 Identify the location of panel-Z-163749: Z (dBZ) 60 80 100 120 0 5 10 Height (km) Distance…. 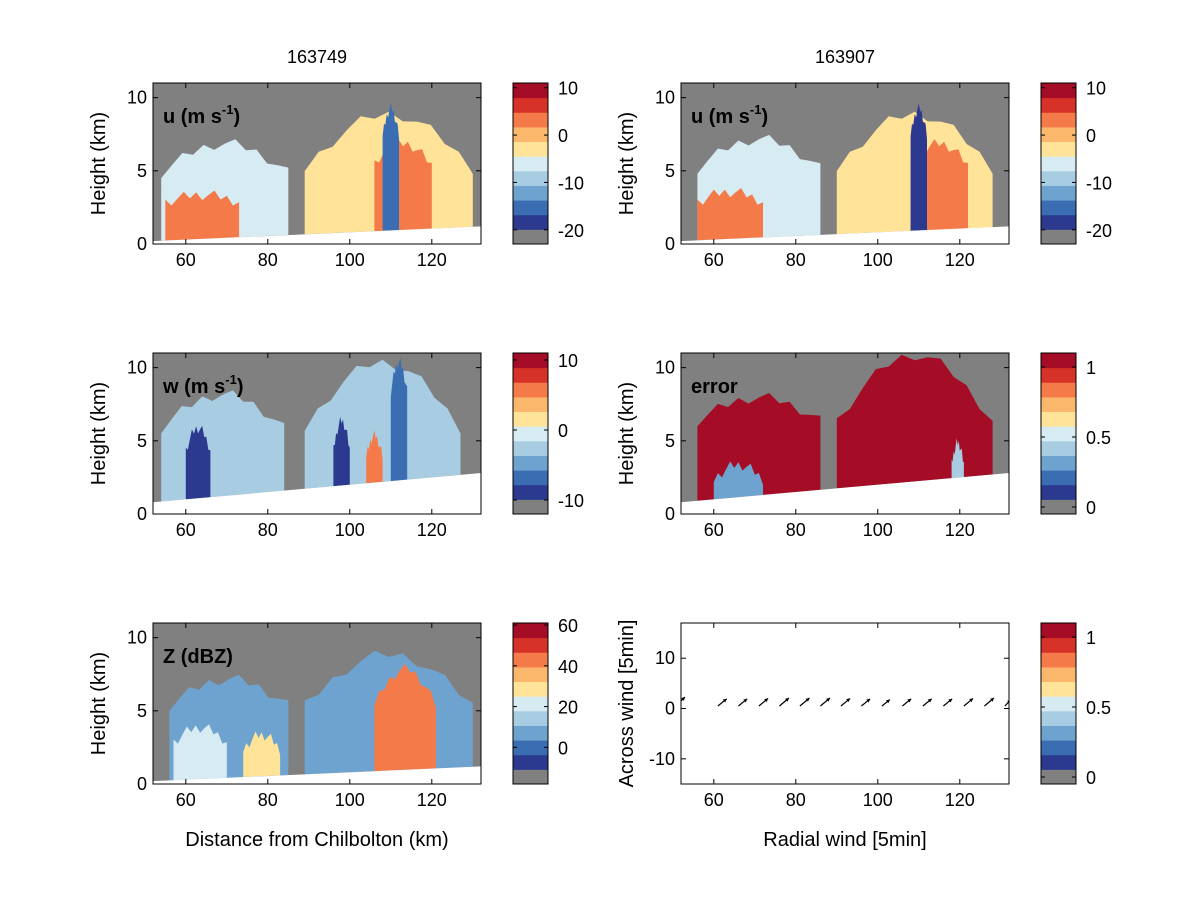
(333, 733).